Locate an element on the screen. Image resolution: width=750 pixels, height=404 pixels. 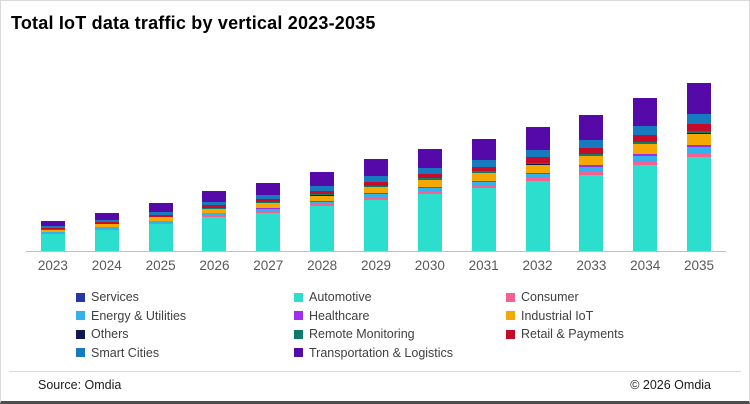
legend-label: Industrial IoT is located at coordinates (557, 315).